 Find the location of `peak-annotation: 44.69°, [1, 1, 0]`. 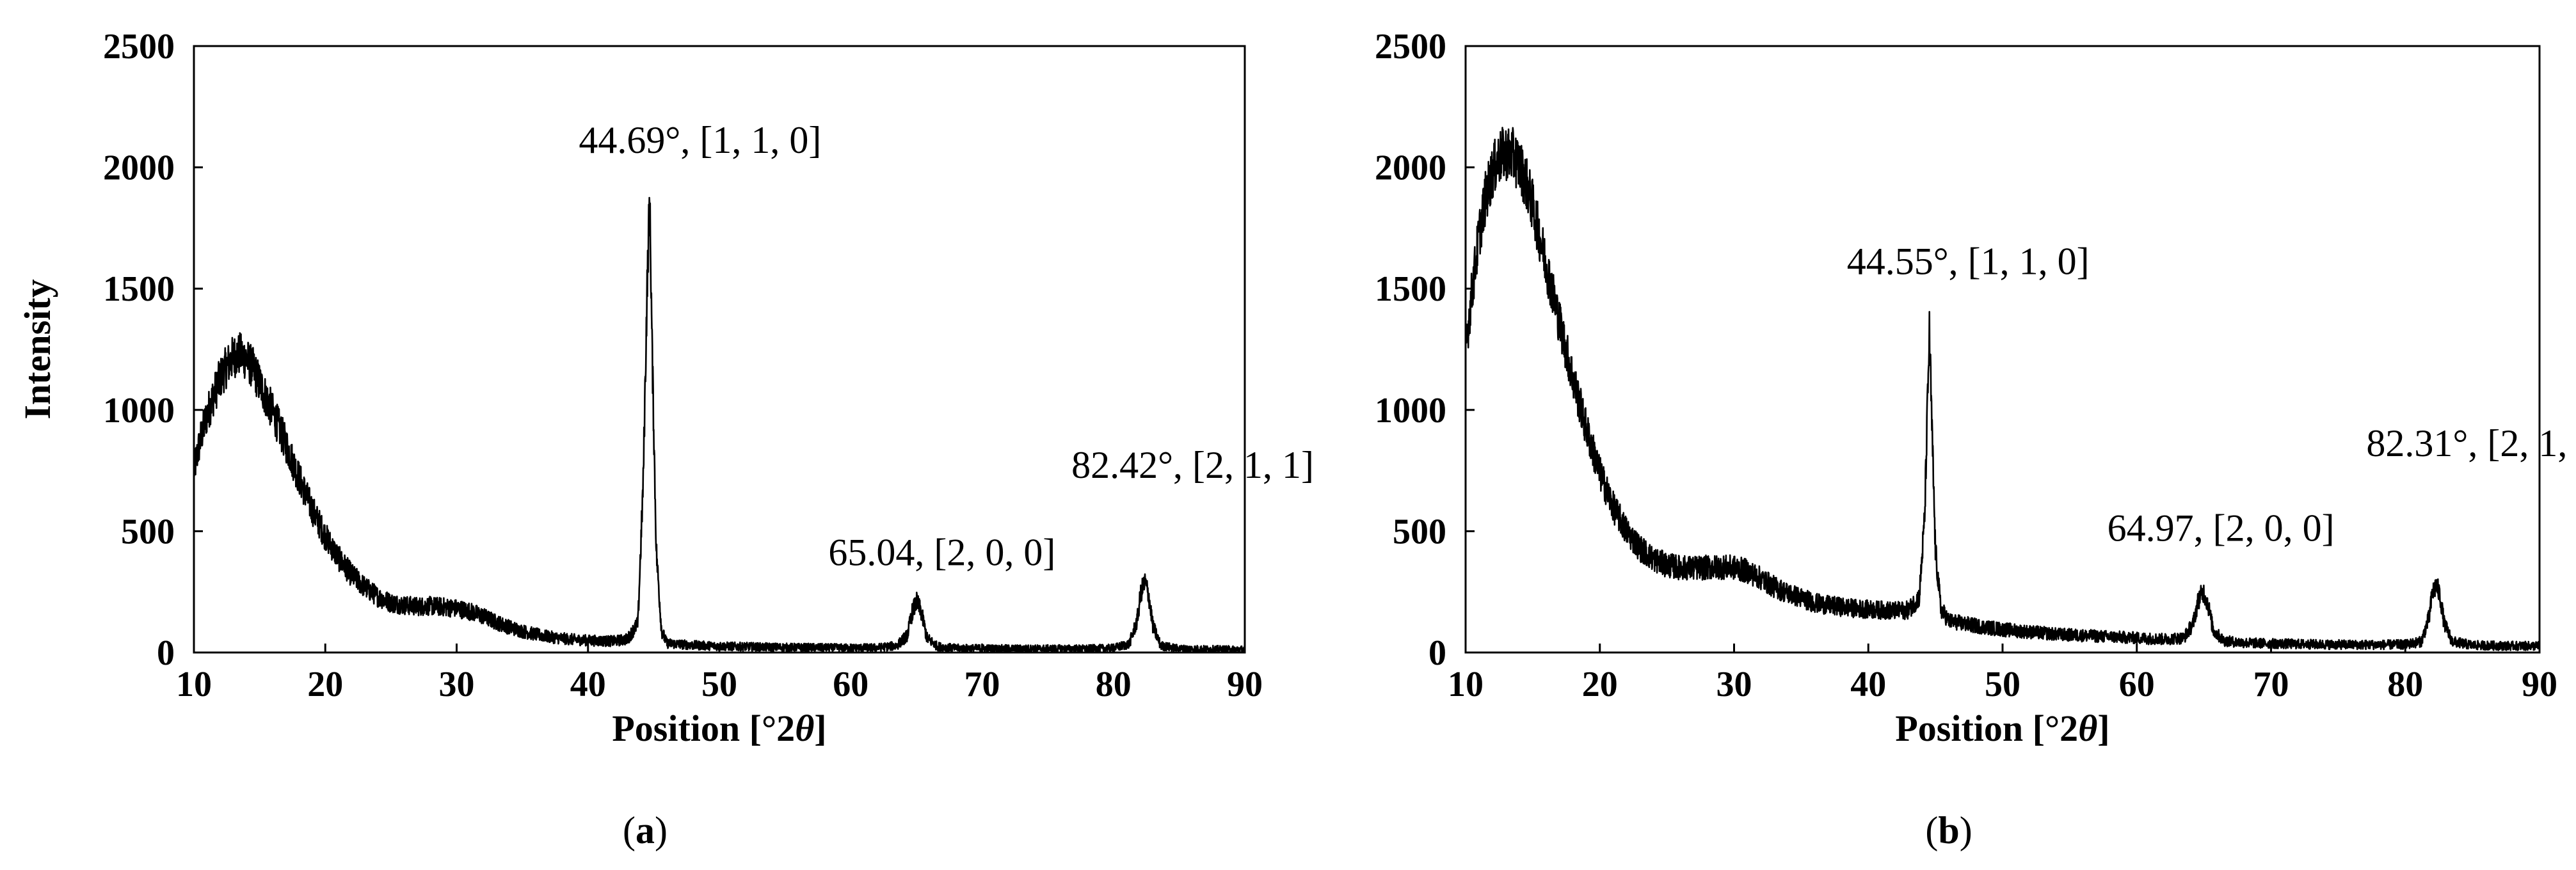

peak-annotation: 44.69°, [1, 1, 0] is located at coordinates (700, 140).